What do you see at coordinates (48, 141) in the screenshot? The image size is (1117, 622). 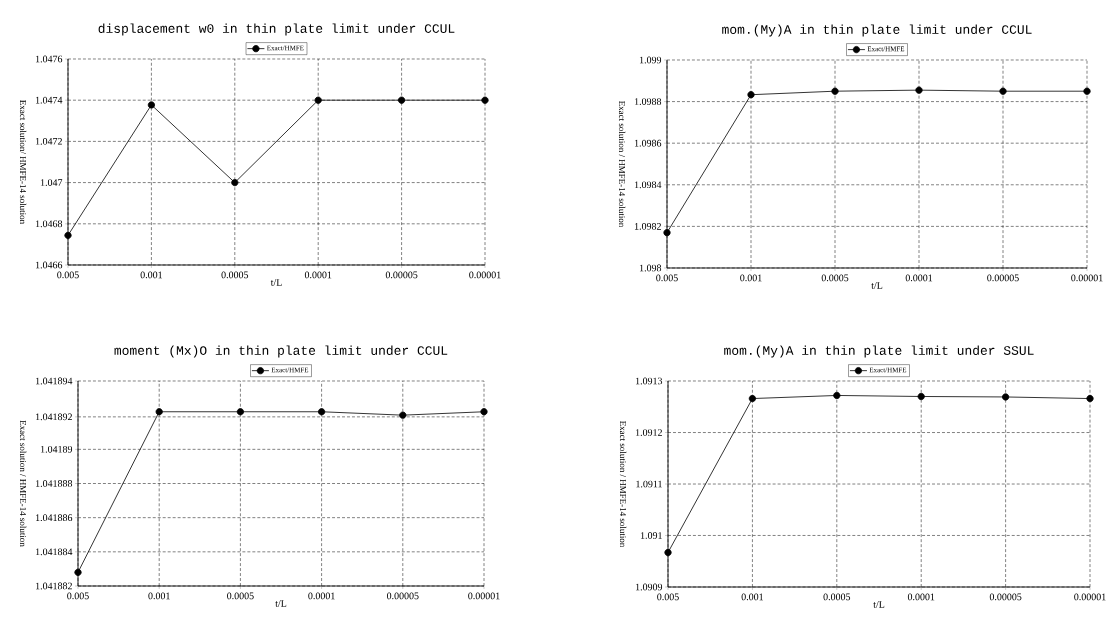 I see `y-tick-label: 1.0472` at bounding box center [48, 141].